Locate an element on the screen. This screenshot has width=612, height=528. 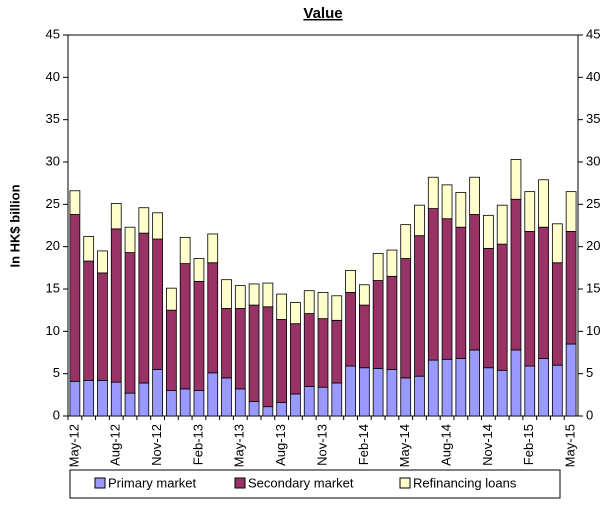
y-tick-label: 0 is located at coordinates (56, 414).